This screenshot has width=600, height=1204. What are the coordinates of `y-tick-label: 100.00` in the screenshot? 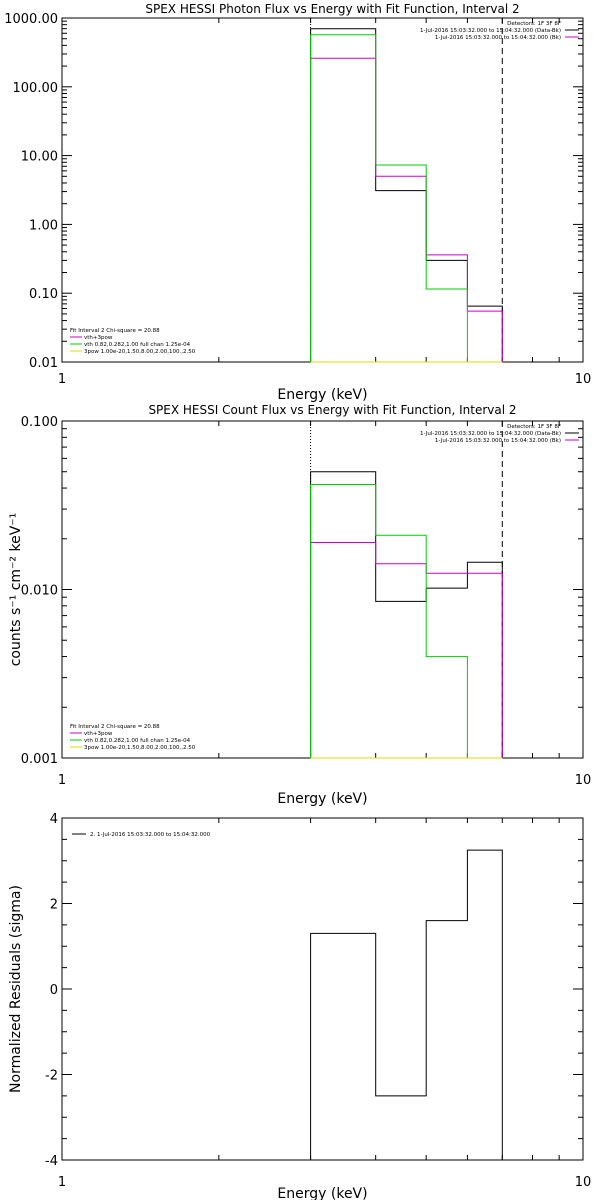 It's located at (36, 88).